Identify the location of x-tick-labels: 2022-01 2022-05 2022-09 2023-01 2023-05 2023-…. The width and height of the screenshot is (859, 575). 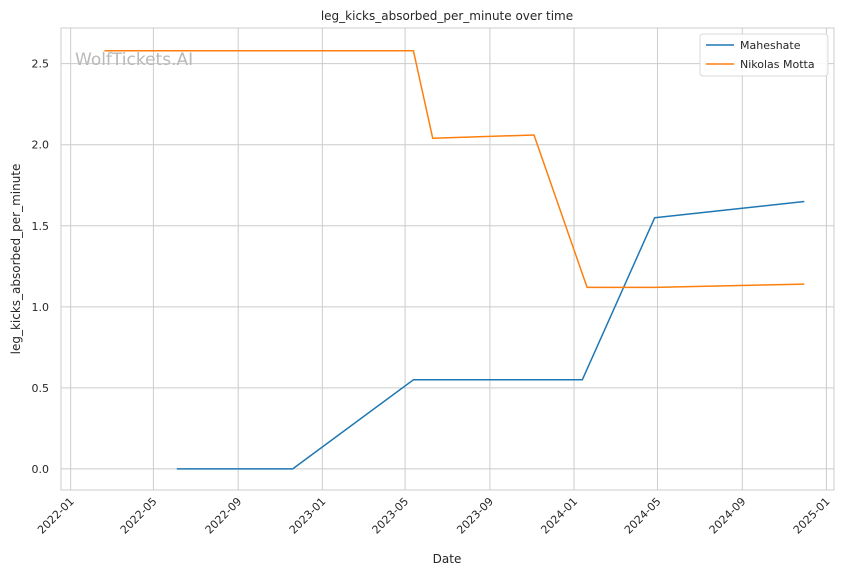
(433, 516).